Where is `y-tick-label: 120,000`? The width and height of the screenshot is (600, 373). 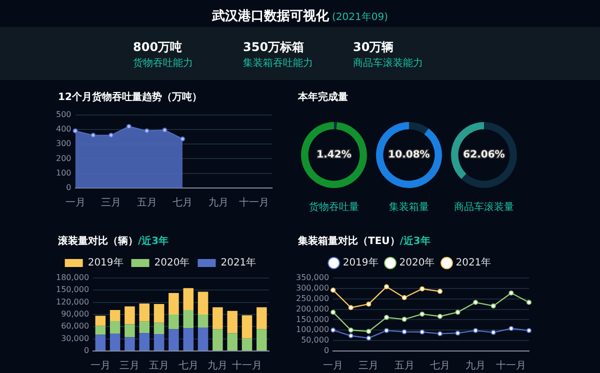 y-tick-label: 120,000 is located at coordinates (73, 301).